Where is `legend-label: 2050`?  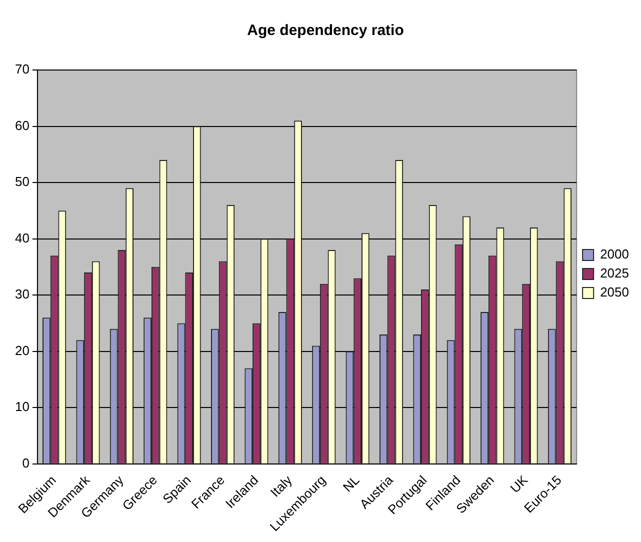 legend-label: 2050 is located at coordinates (614, 292).